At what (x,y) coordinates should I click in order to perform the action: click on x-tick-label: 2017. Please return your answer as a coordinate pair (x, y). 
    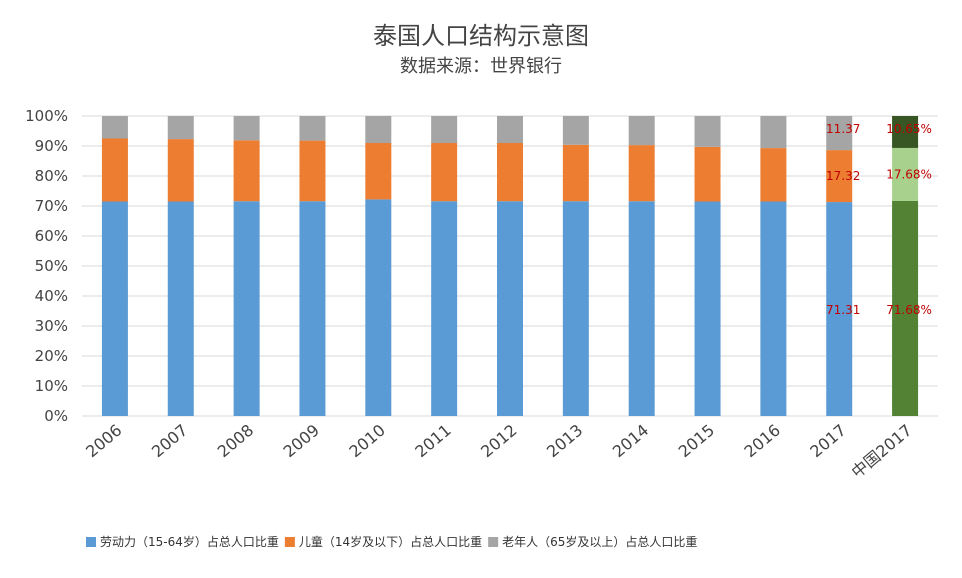
    Looking at the image, I should click on (827, 441).